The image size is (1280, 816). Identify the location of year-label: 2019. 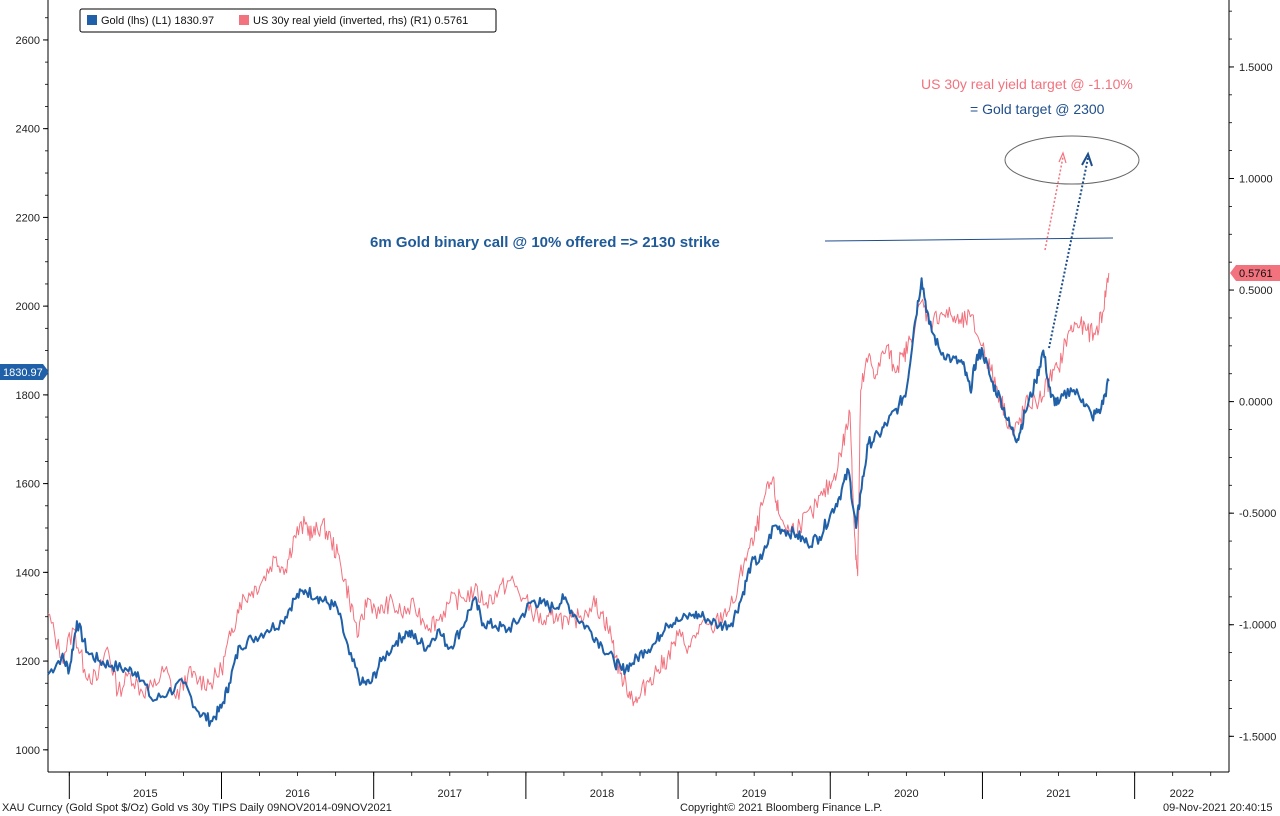
(754, 794).